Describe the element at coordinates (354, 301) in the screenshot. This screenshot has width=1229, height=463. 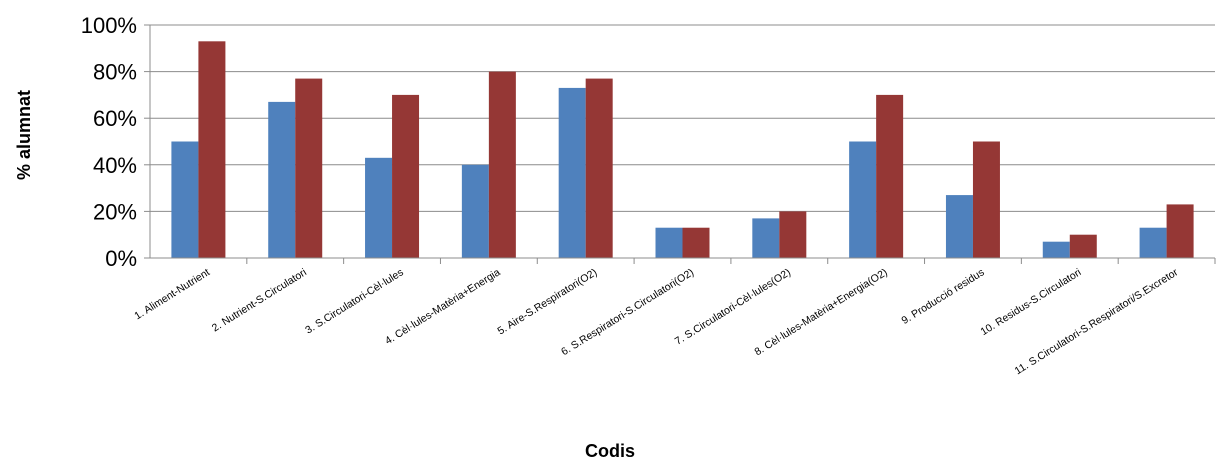
I see `x-tick-label: 3. S.Circulatori-Cèl·lules` at that location.